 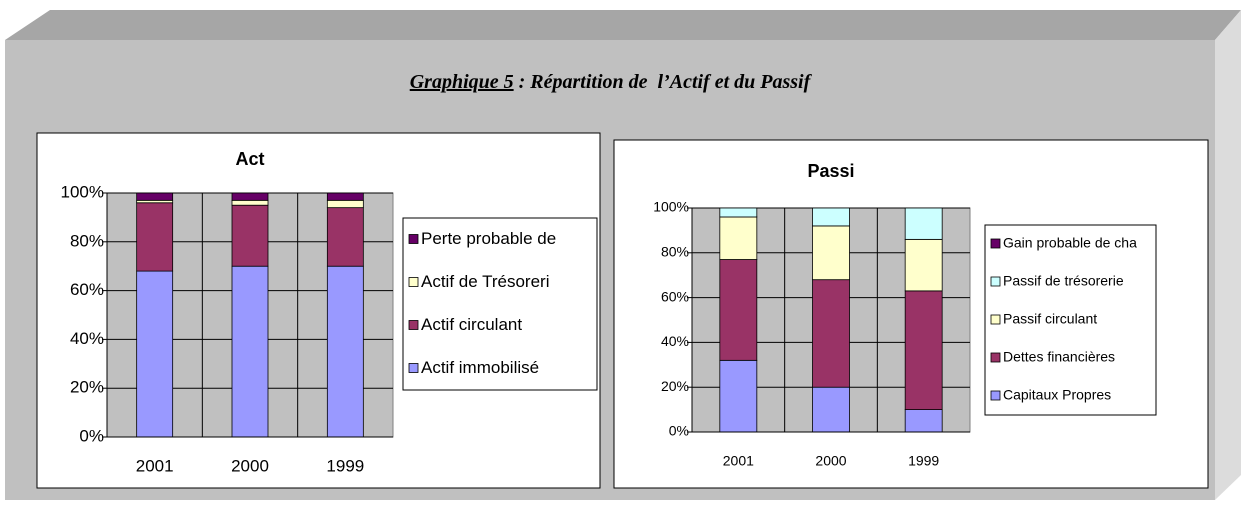 I want to click on chart-title: Act, so click(x=249, y=159).